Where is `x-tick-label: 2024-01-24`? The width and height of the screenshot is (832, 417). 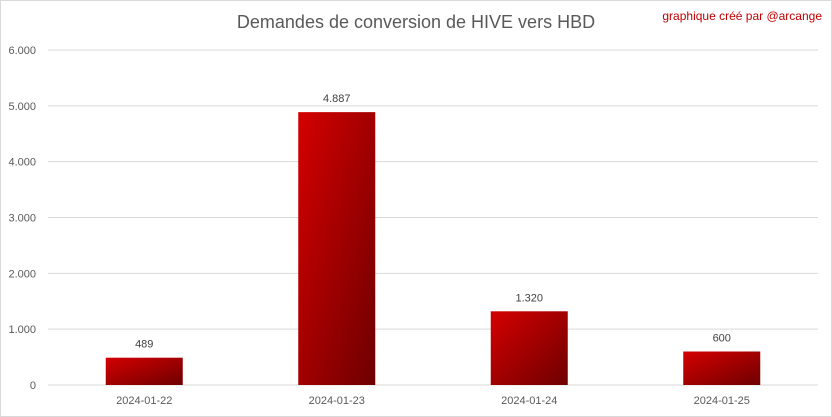
x-tick-label: 2024-01-24 is located at coordinates (529, 401).